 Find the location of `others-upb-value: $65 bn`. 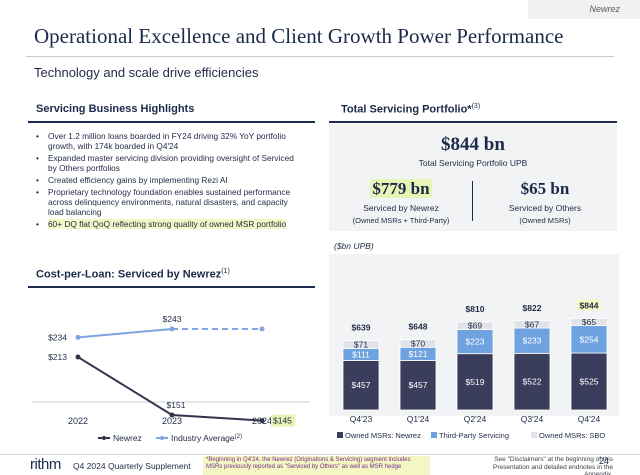

others-upb-value: $65 bn is located at coordinates (545, 188).